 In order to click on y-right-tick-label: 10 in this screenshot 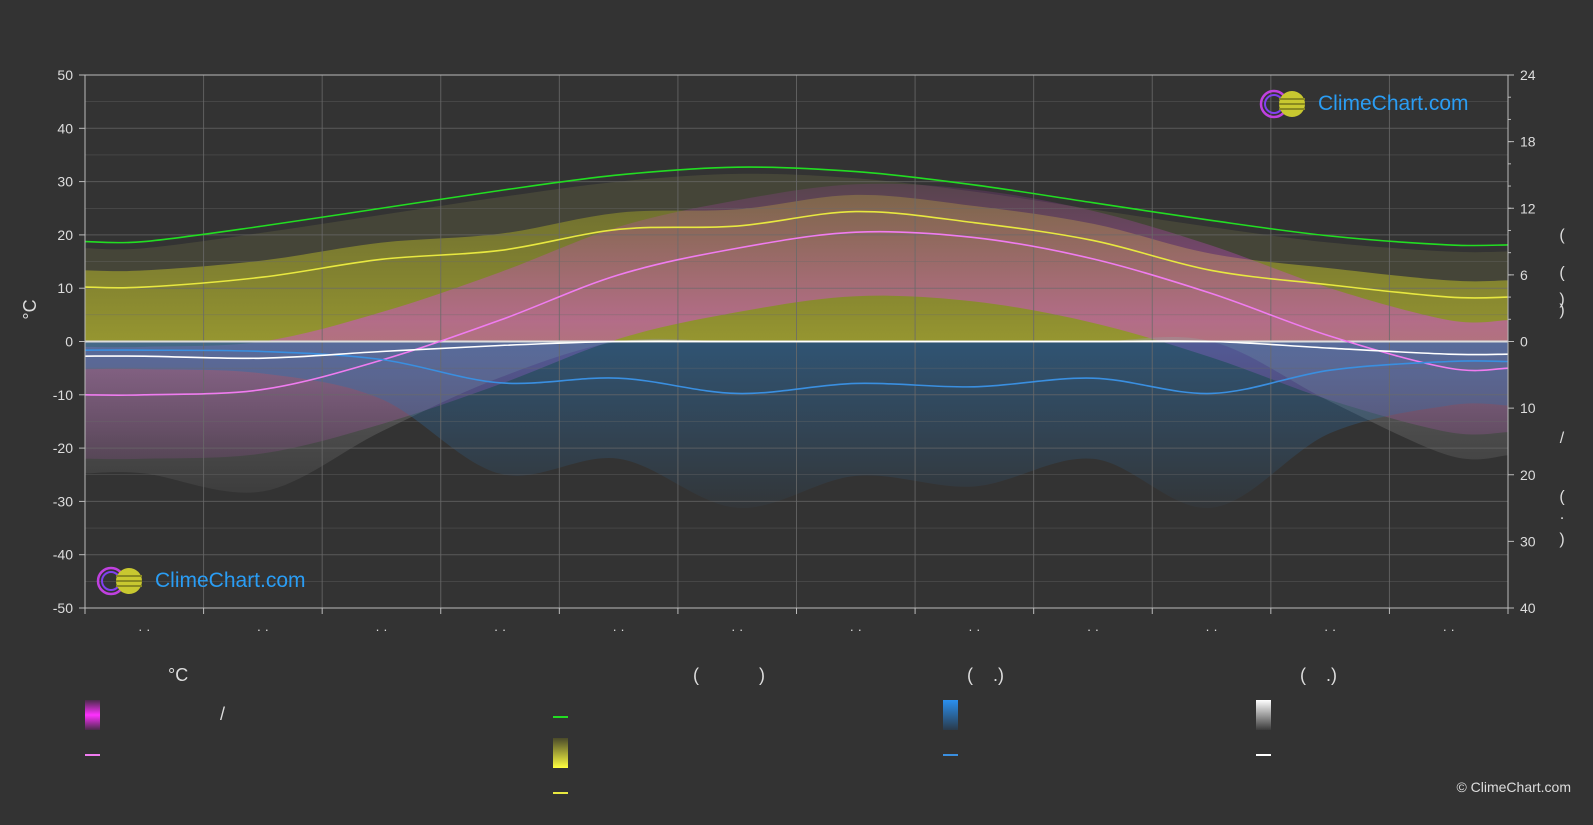, I will do `click(1528, 408)`.